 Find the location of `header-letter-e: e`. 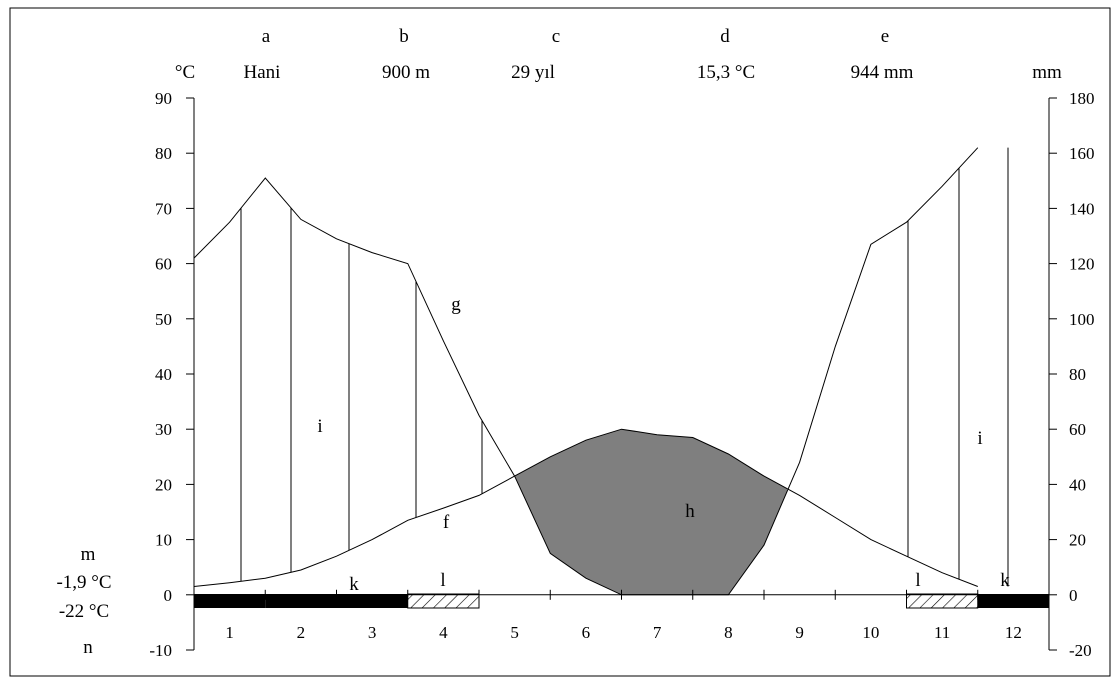

header-letter-e: e is located at coordinates (885, 36).